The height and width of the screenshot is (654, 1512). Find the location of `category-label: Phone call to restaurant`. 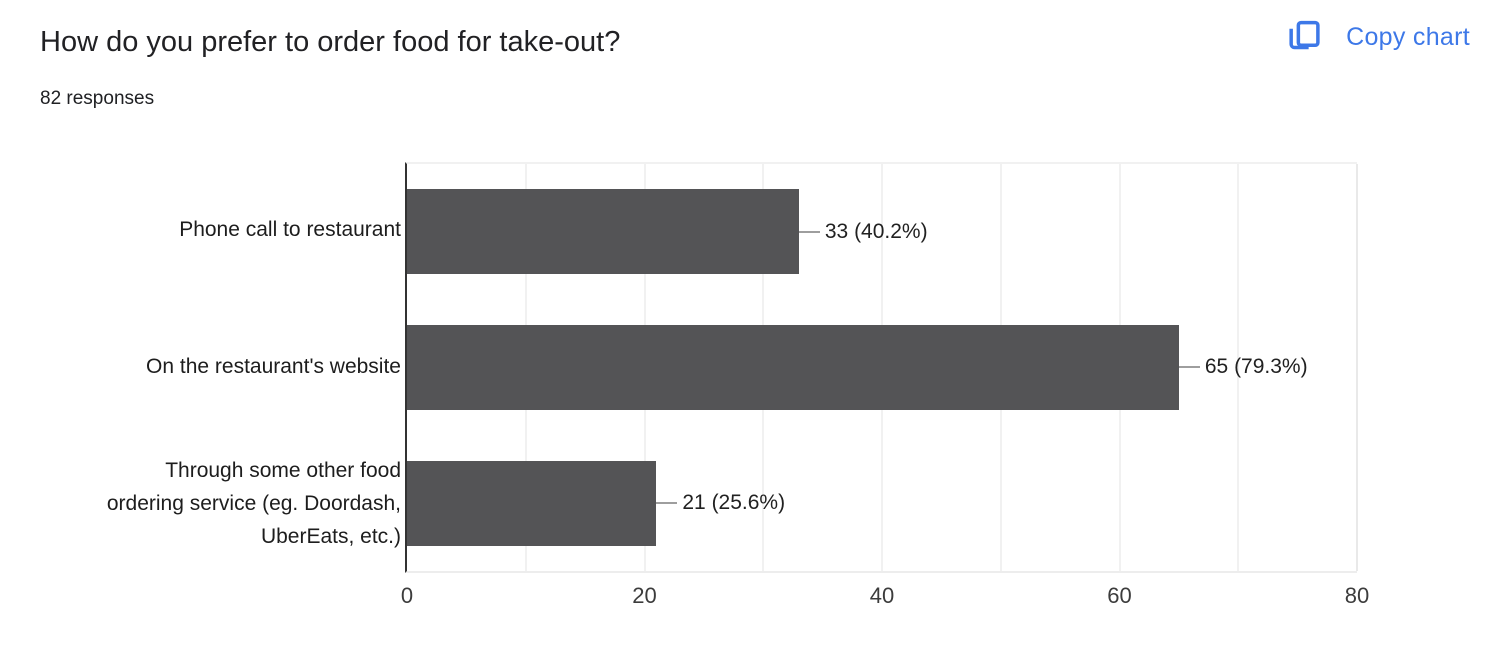

category-label: Phone call to restaurant is located at coordinates (290, 230).